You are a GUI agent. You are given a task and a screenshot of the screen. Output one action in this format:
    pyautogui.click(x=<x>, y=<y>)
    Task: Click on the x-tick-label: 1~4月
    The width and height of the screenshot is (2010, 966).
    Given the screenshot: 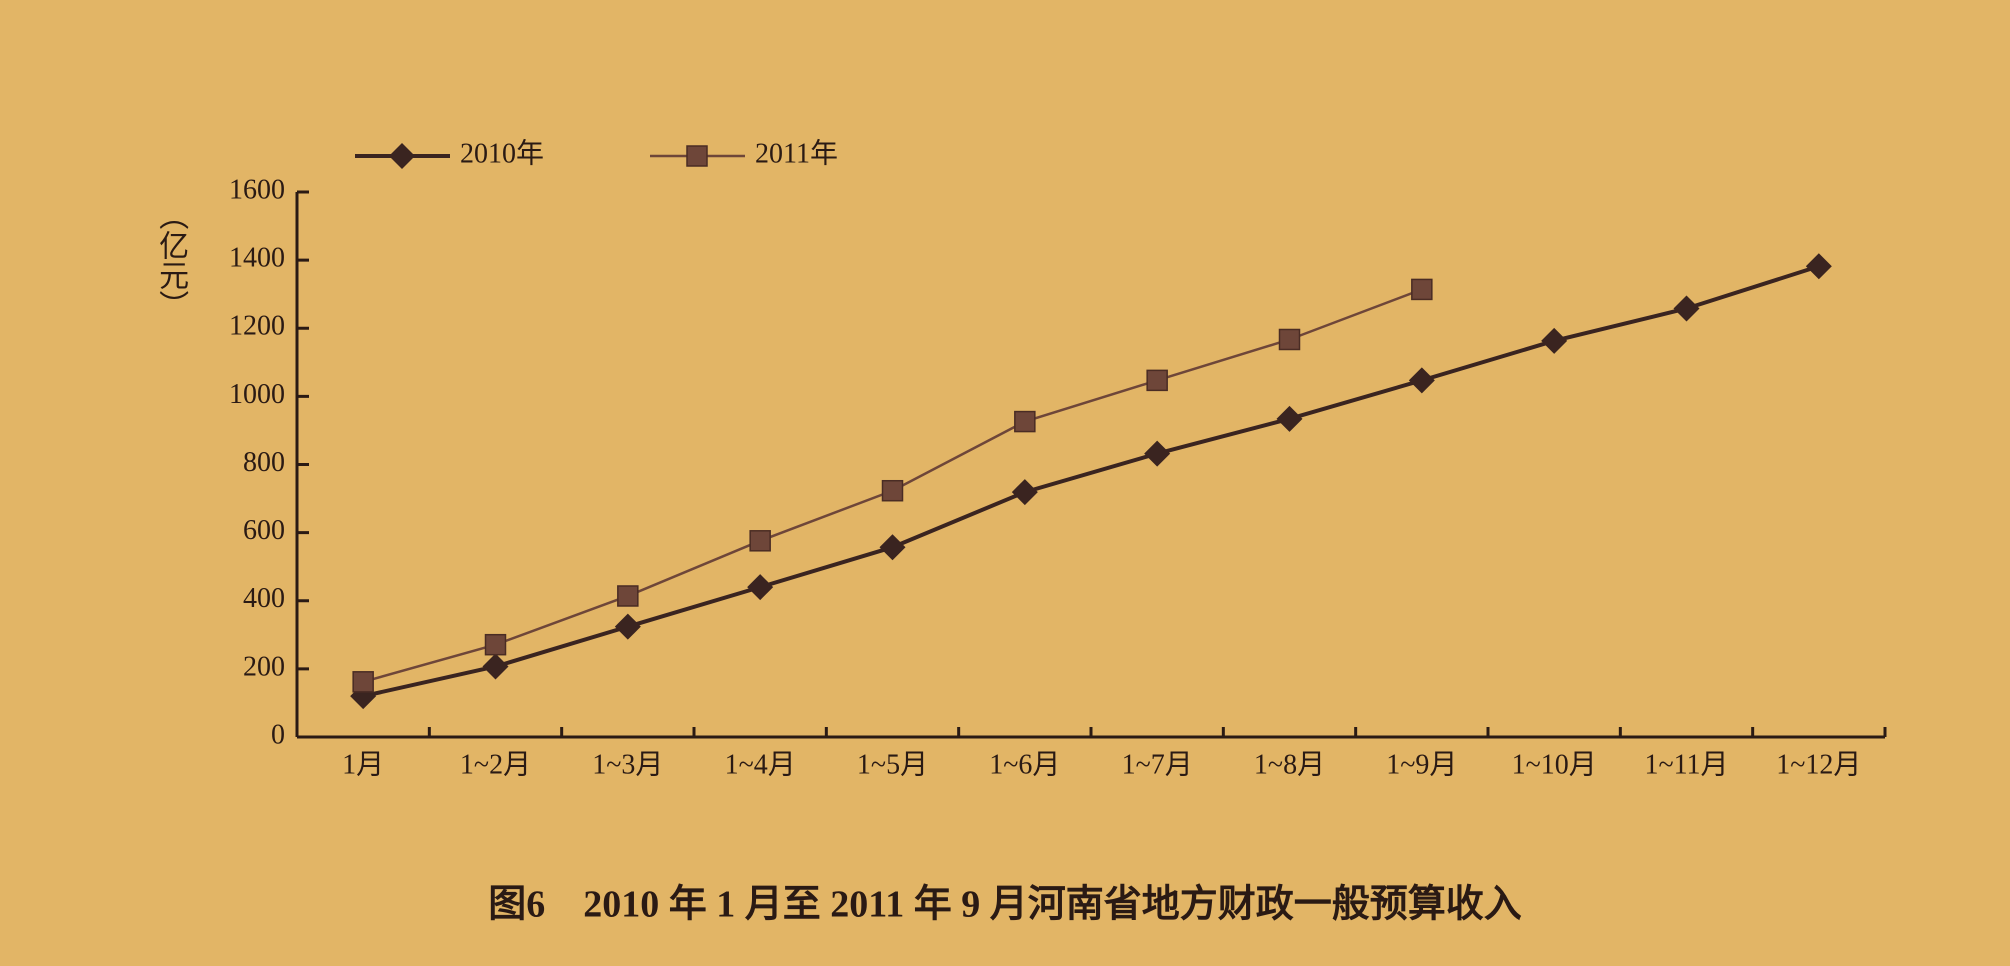 What is the action you would take?
    pyautogui.click(x=760, y=764)
    